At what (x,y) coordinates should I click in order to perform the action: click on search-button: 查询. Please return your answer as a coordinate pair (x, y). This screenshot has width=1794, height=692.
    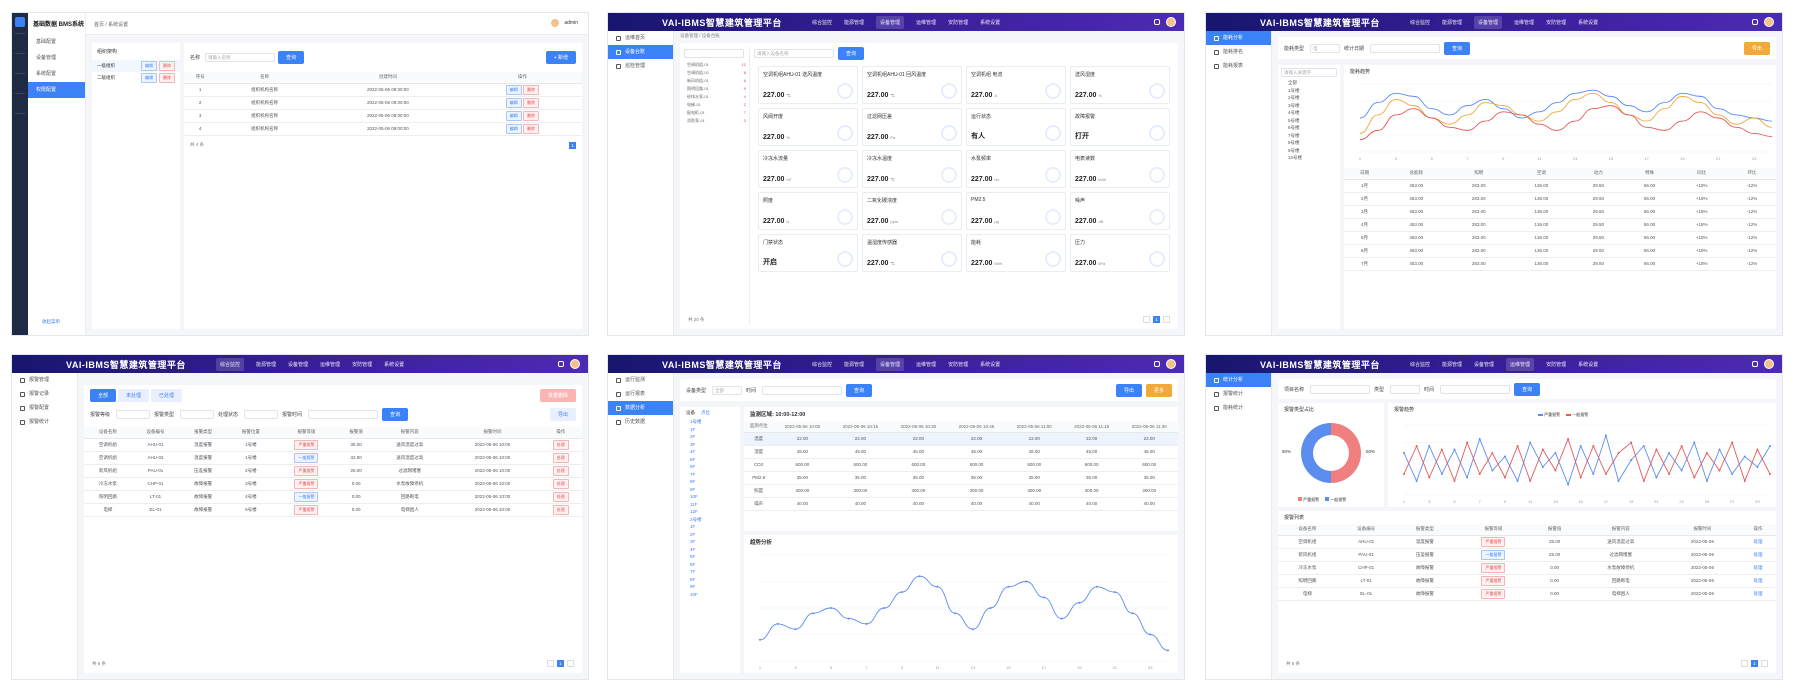
    Looking at the image, I should click on (851, 53).